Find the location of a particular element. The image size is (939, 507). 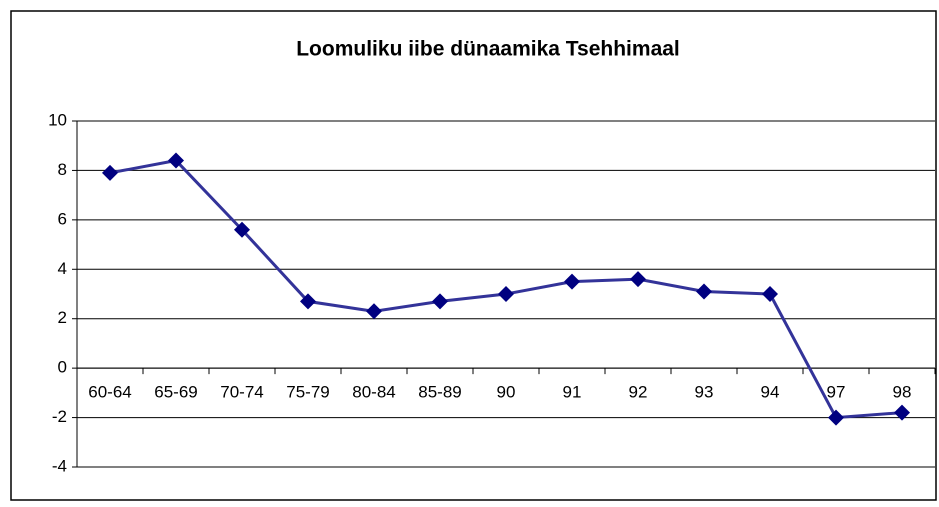

y-tick-label: 6 is located at coordinates (62, 218).